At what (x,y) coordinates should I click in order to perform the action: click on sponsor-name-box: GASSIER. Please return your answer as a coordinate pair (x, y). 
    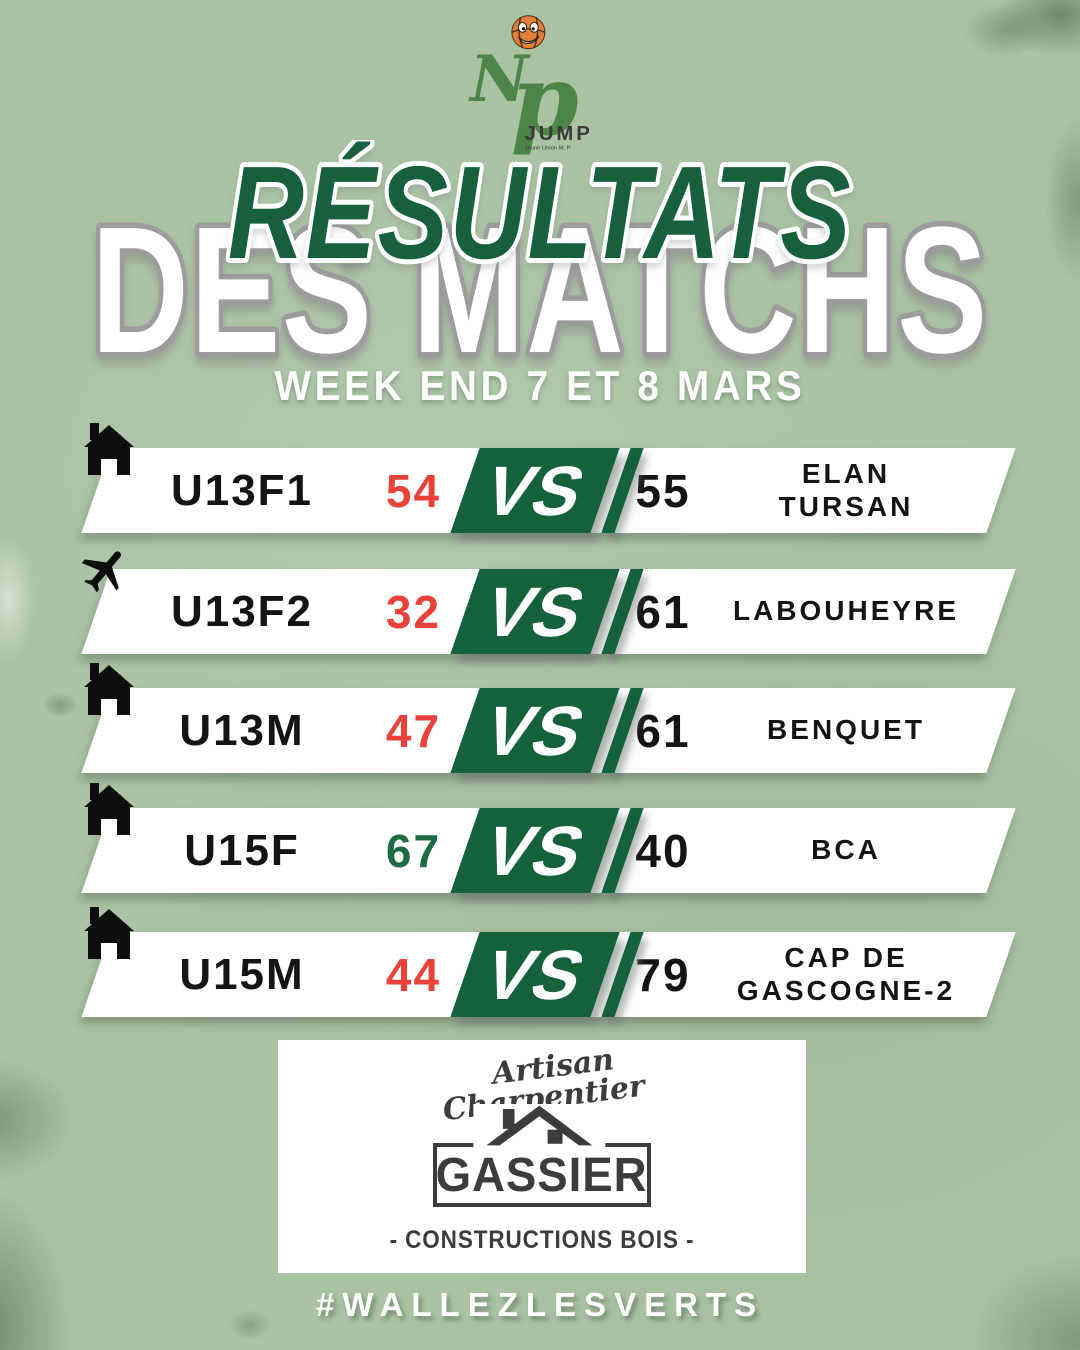
    Looking at the image, I should click on (542, 1175).